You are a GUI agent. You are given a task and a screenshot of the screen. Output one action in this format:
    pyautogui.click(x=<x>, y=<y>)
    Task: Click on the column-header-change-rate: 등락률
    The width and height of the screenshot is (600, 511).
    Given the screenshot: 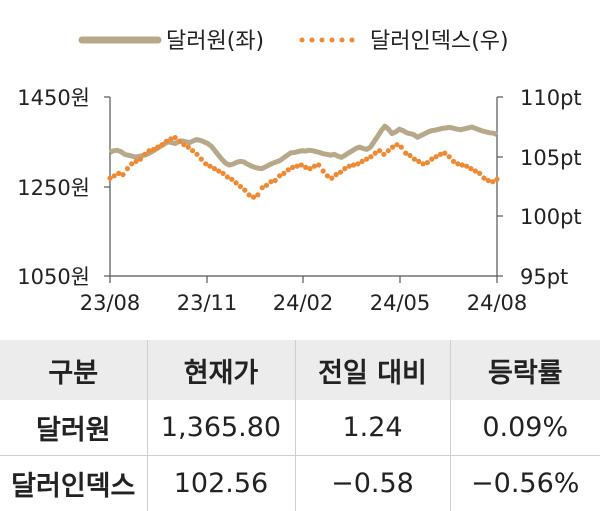 What is the action you would take?
    pyautogui.click(x=525, y=370)
    